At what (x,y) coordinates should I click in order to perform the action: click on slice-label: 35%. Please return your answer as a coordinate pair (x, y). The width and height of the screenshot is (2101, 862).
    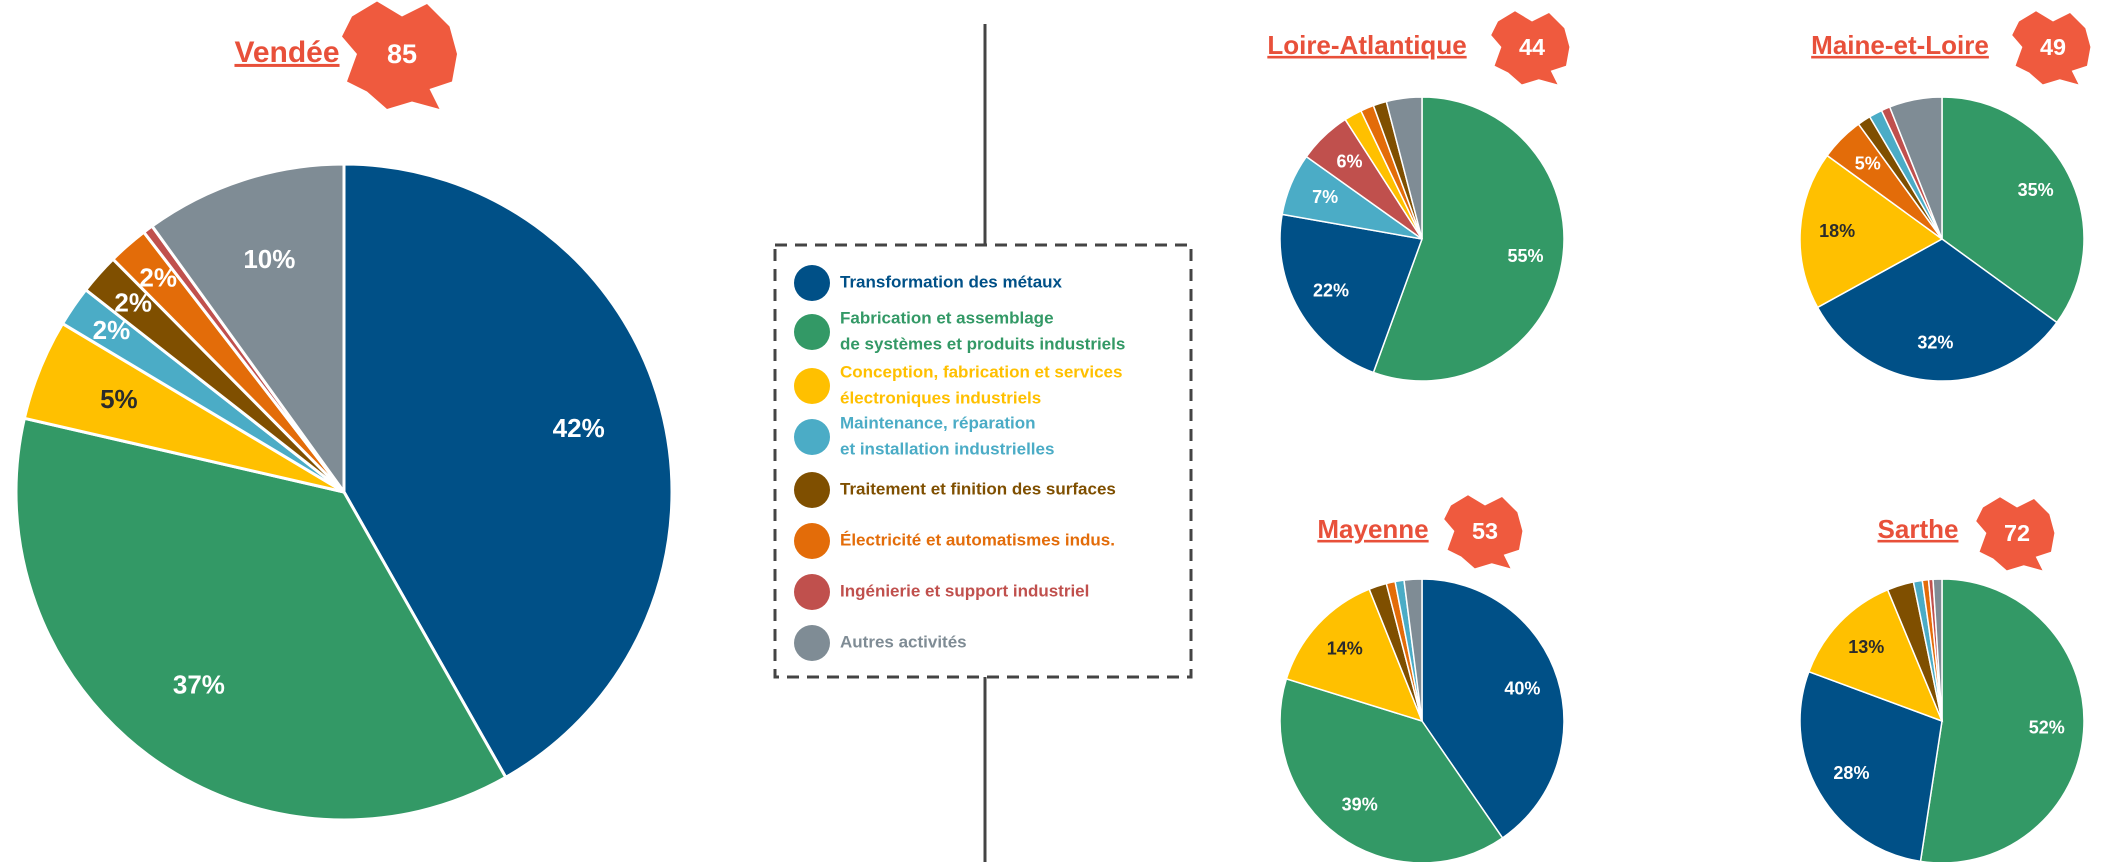
    Looking at the image, I should click on (2036, 190).